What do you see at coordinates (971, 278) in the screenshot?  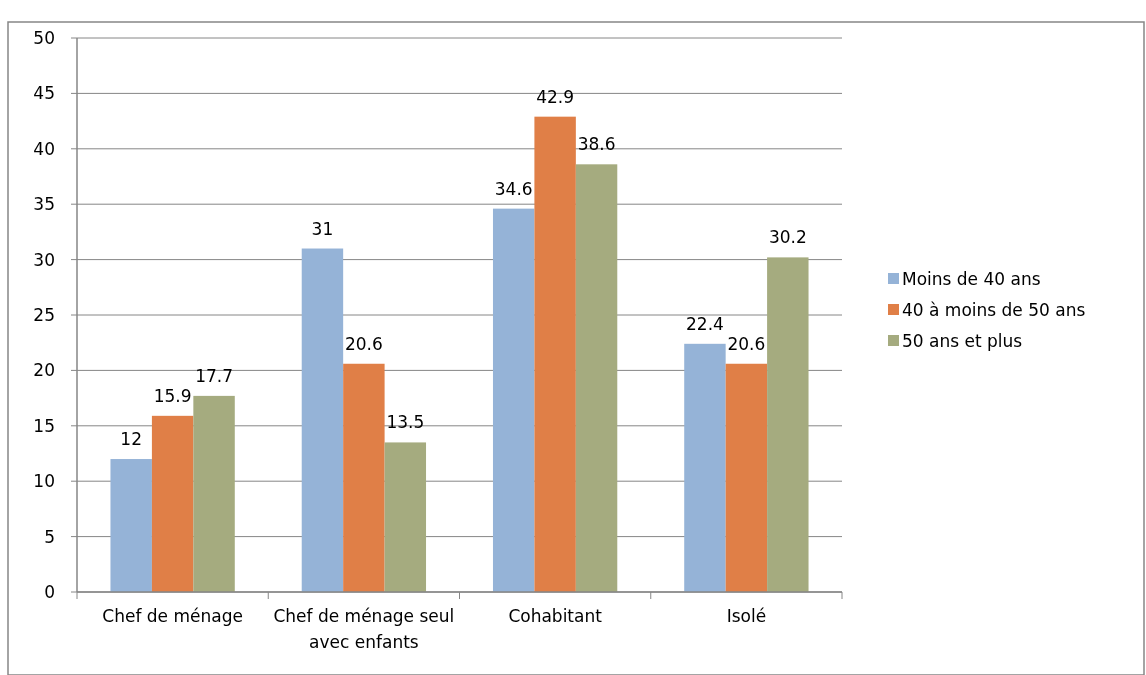 I see `legend-label: Moins de 40 ans` at bounding box center [971, 278].